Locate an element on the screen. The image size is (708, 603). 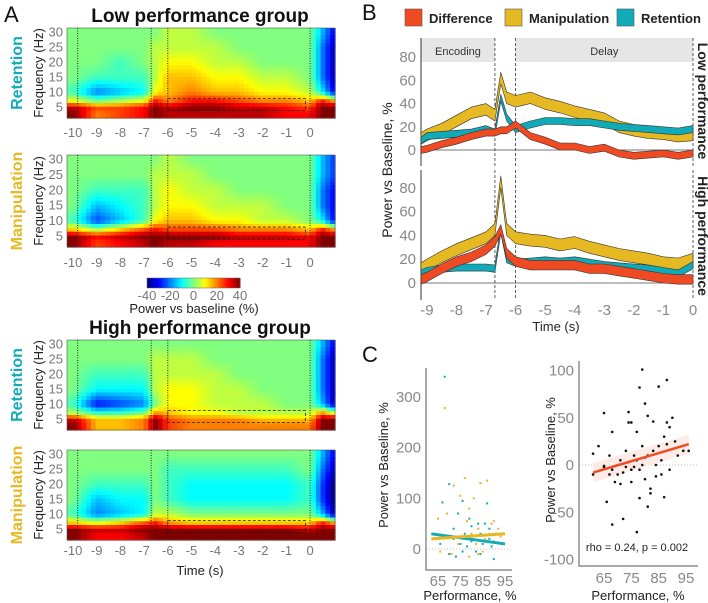
panel-label-b: B is located at coordinates (369, 12).